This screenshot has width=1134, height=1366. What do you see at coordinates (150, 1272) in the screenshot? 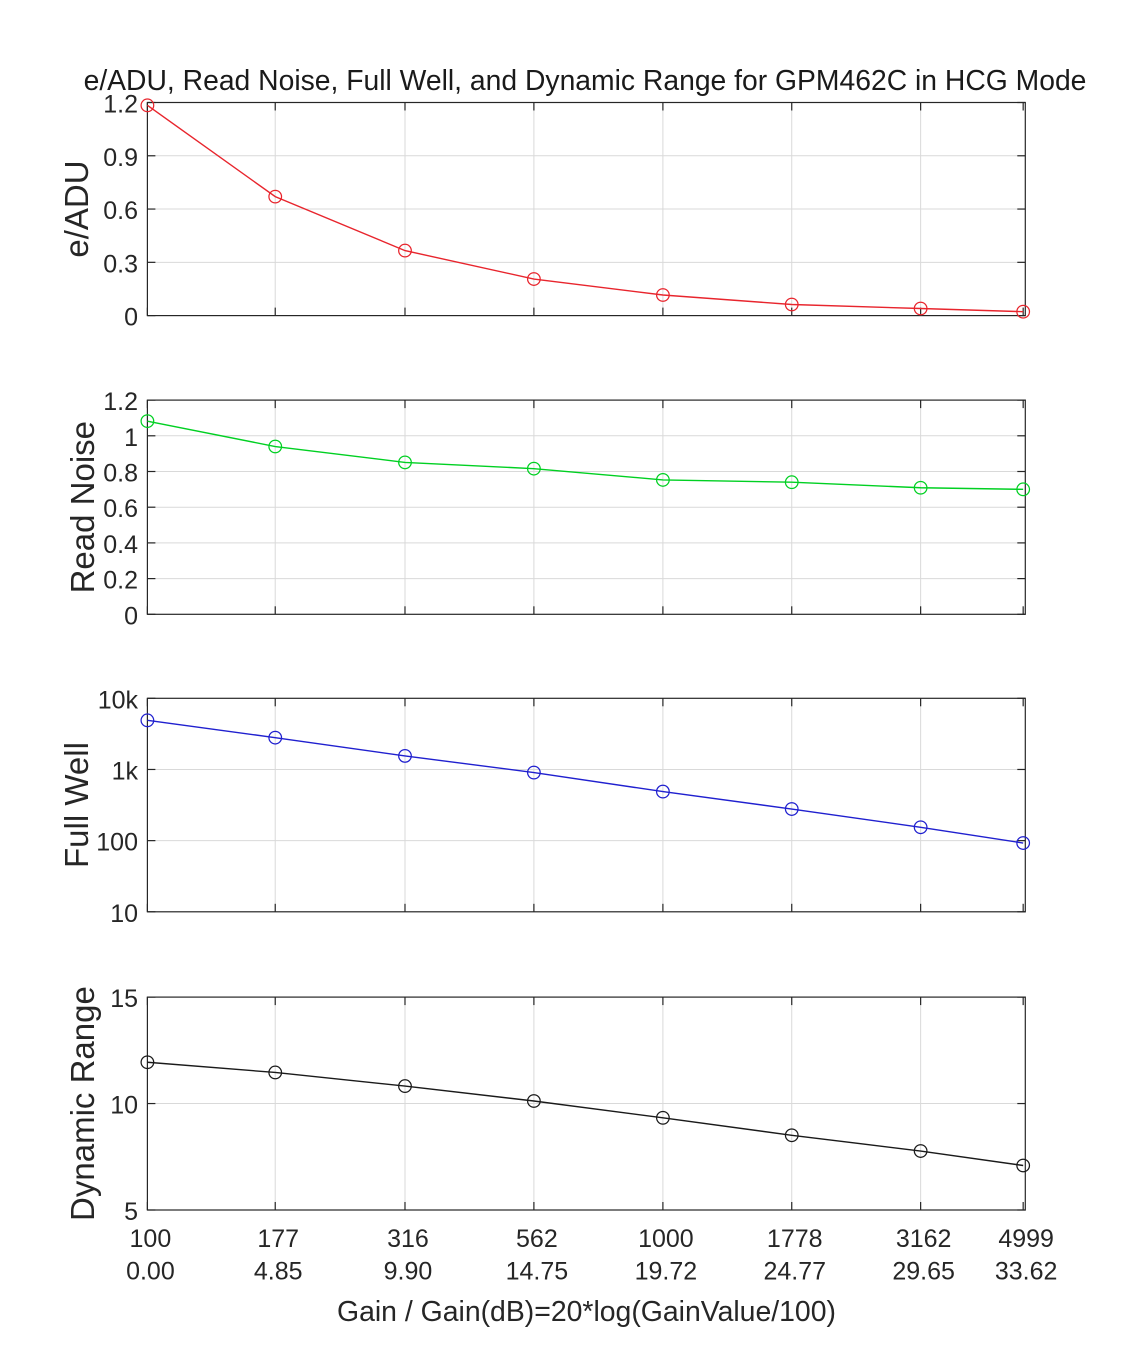
I see `svg-text: 0.00` at bounding box center [150, 1272].